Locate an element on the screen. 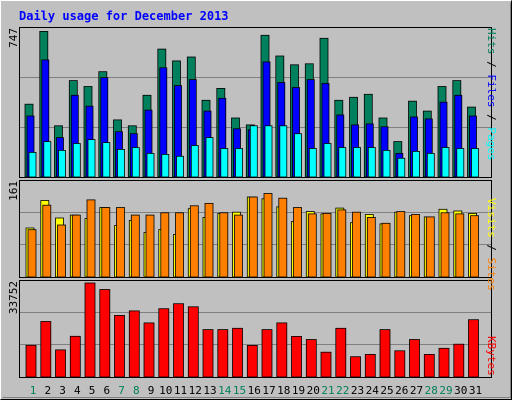 Image resolution: width=512 pixels, height=400 pixels. x-tick-label: 1 is located at coordinates (33, 390).